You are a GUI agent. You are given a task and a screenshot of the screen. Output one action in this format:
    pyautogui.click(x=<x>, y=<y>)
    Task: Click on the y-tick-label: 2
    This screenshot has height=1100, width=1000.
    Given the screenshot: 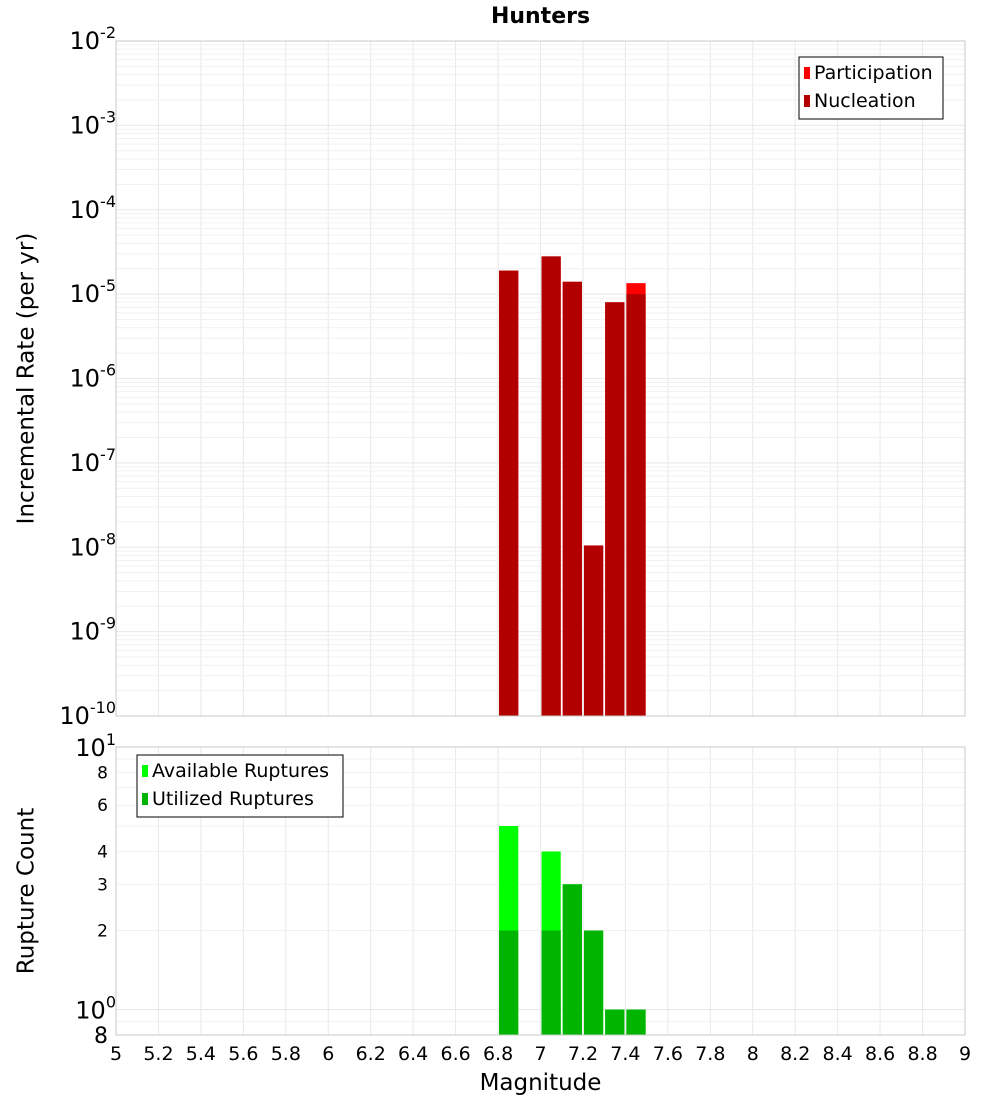 What is the action you would take?
    pyautogui.click(x=102, y=932)
    